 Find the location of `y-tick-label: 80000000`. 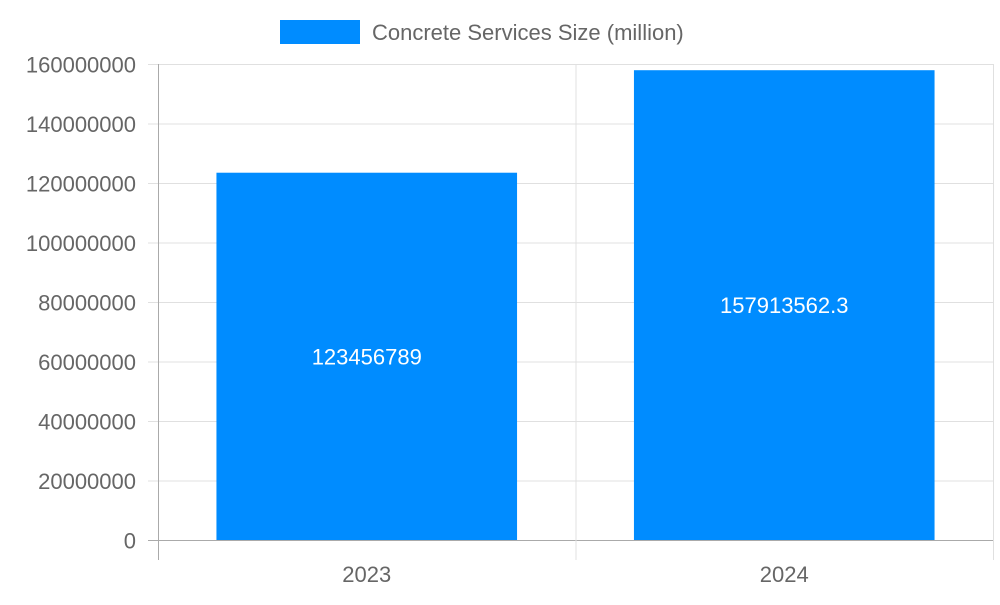

y-tick-label: 80000000 is located at coordinates (87, 303).